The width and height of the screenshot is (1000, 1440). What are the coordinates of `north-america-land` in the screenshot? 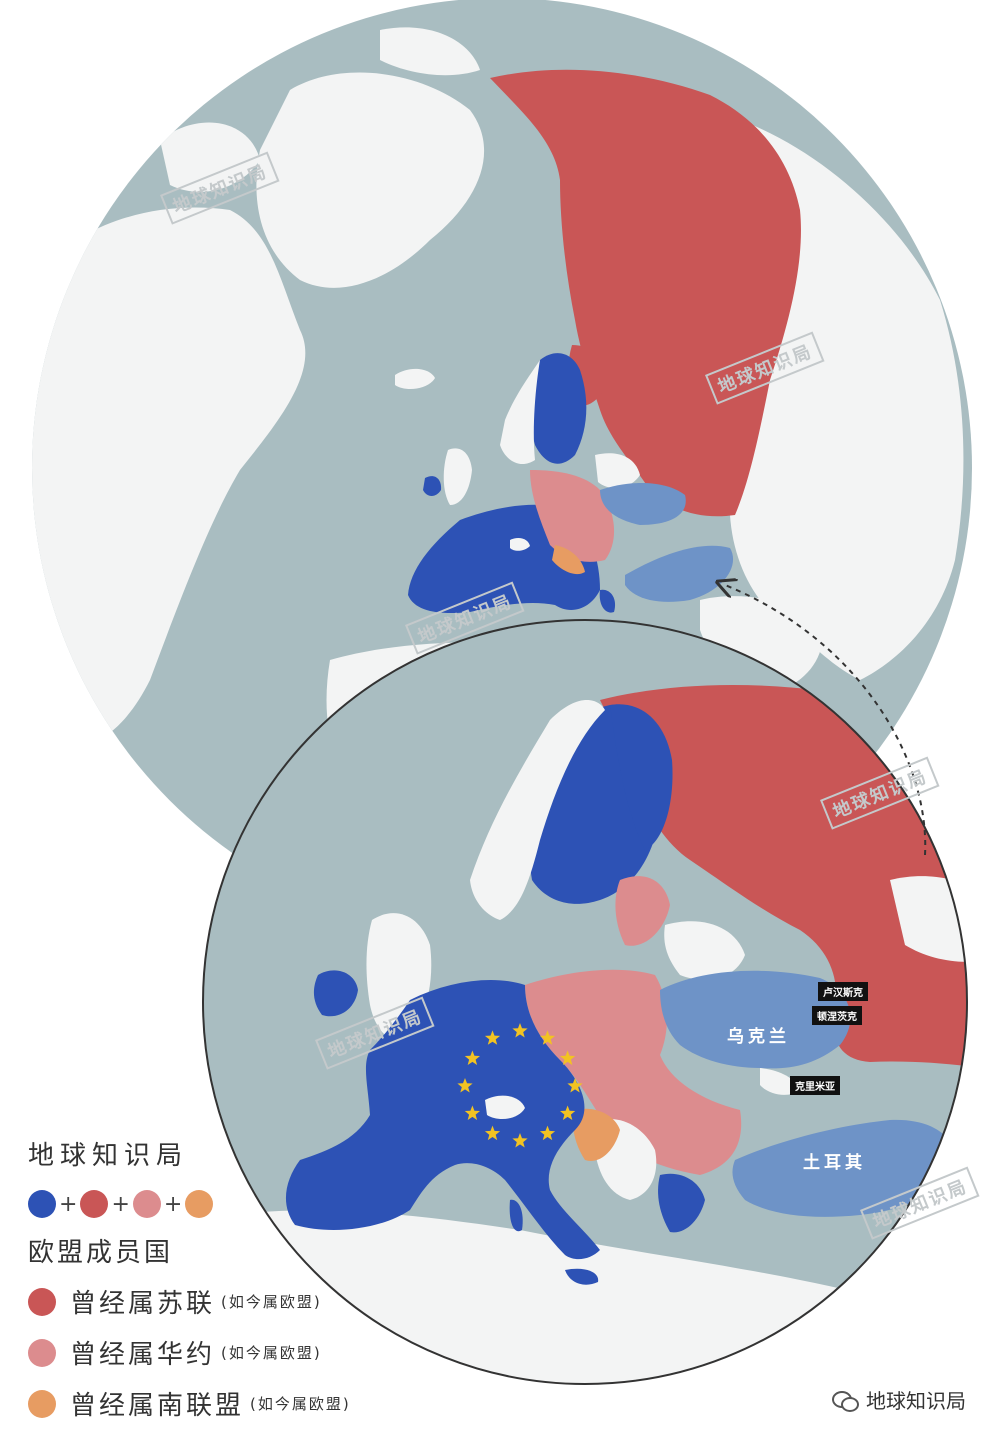 It's located at (169, 477).